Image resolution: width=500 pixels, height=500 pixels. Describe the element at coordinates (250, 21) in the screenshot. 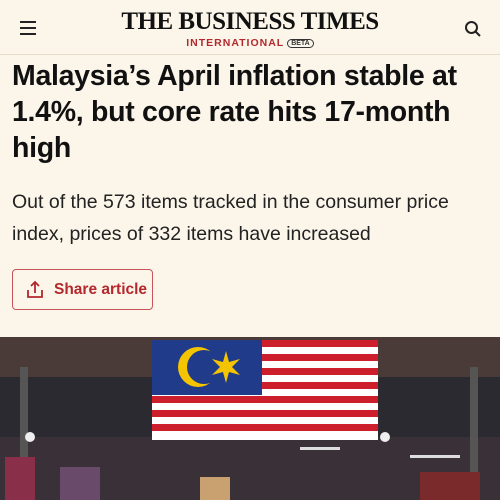

I see `logo: THE BUSINESS TIMES` at that location.